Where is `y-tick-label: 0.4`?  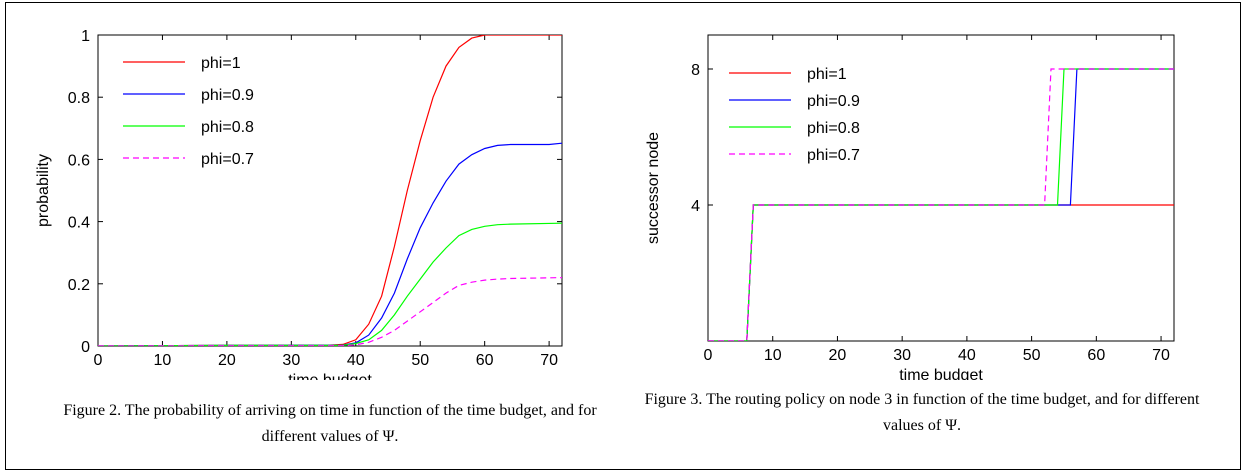 y-tick-label: 0.4 is located at coordinates (79, 223).